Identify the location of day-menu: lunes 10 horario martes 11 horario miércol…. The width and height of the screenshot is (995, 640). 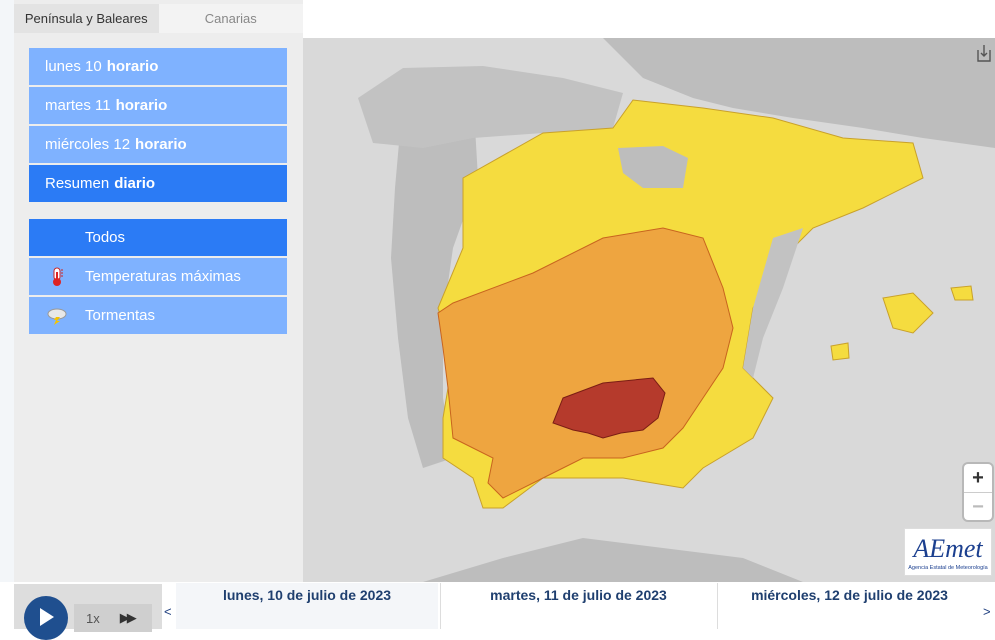
(158, 126).